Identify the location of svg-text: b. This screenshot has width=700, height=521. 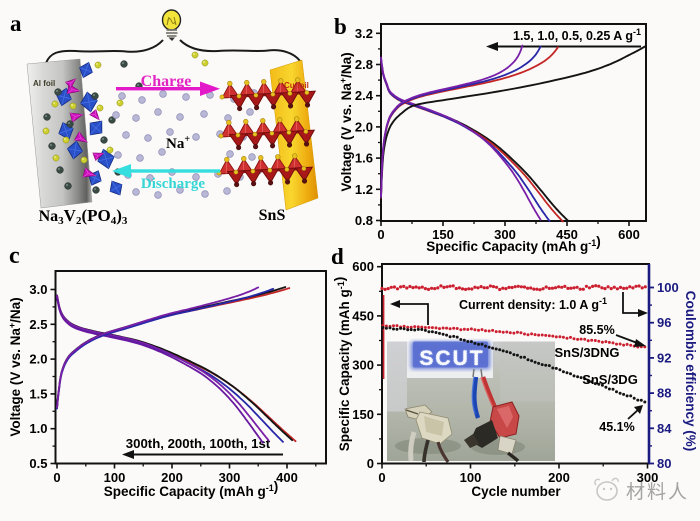
(340, 26).